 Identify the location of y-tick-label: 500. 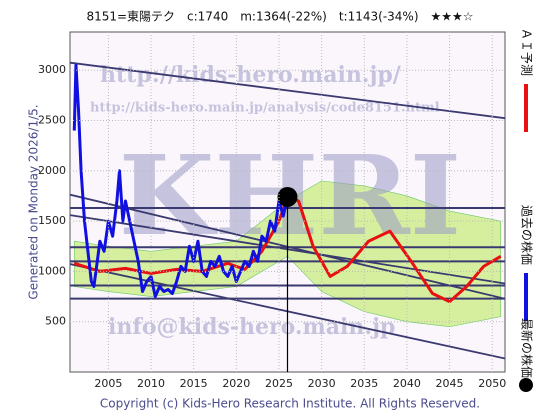
(55, 321).